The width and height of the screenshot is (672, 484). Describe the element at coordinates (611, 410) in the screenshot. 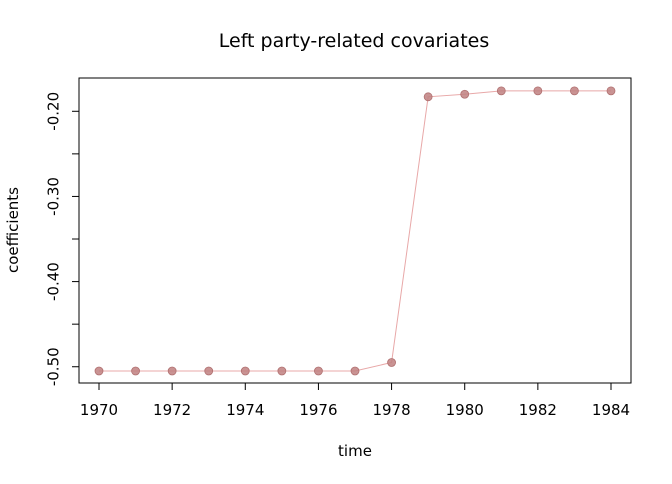

I see `x-tick-label: 1984` at that location.